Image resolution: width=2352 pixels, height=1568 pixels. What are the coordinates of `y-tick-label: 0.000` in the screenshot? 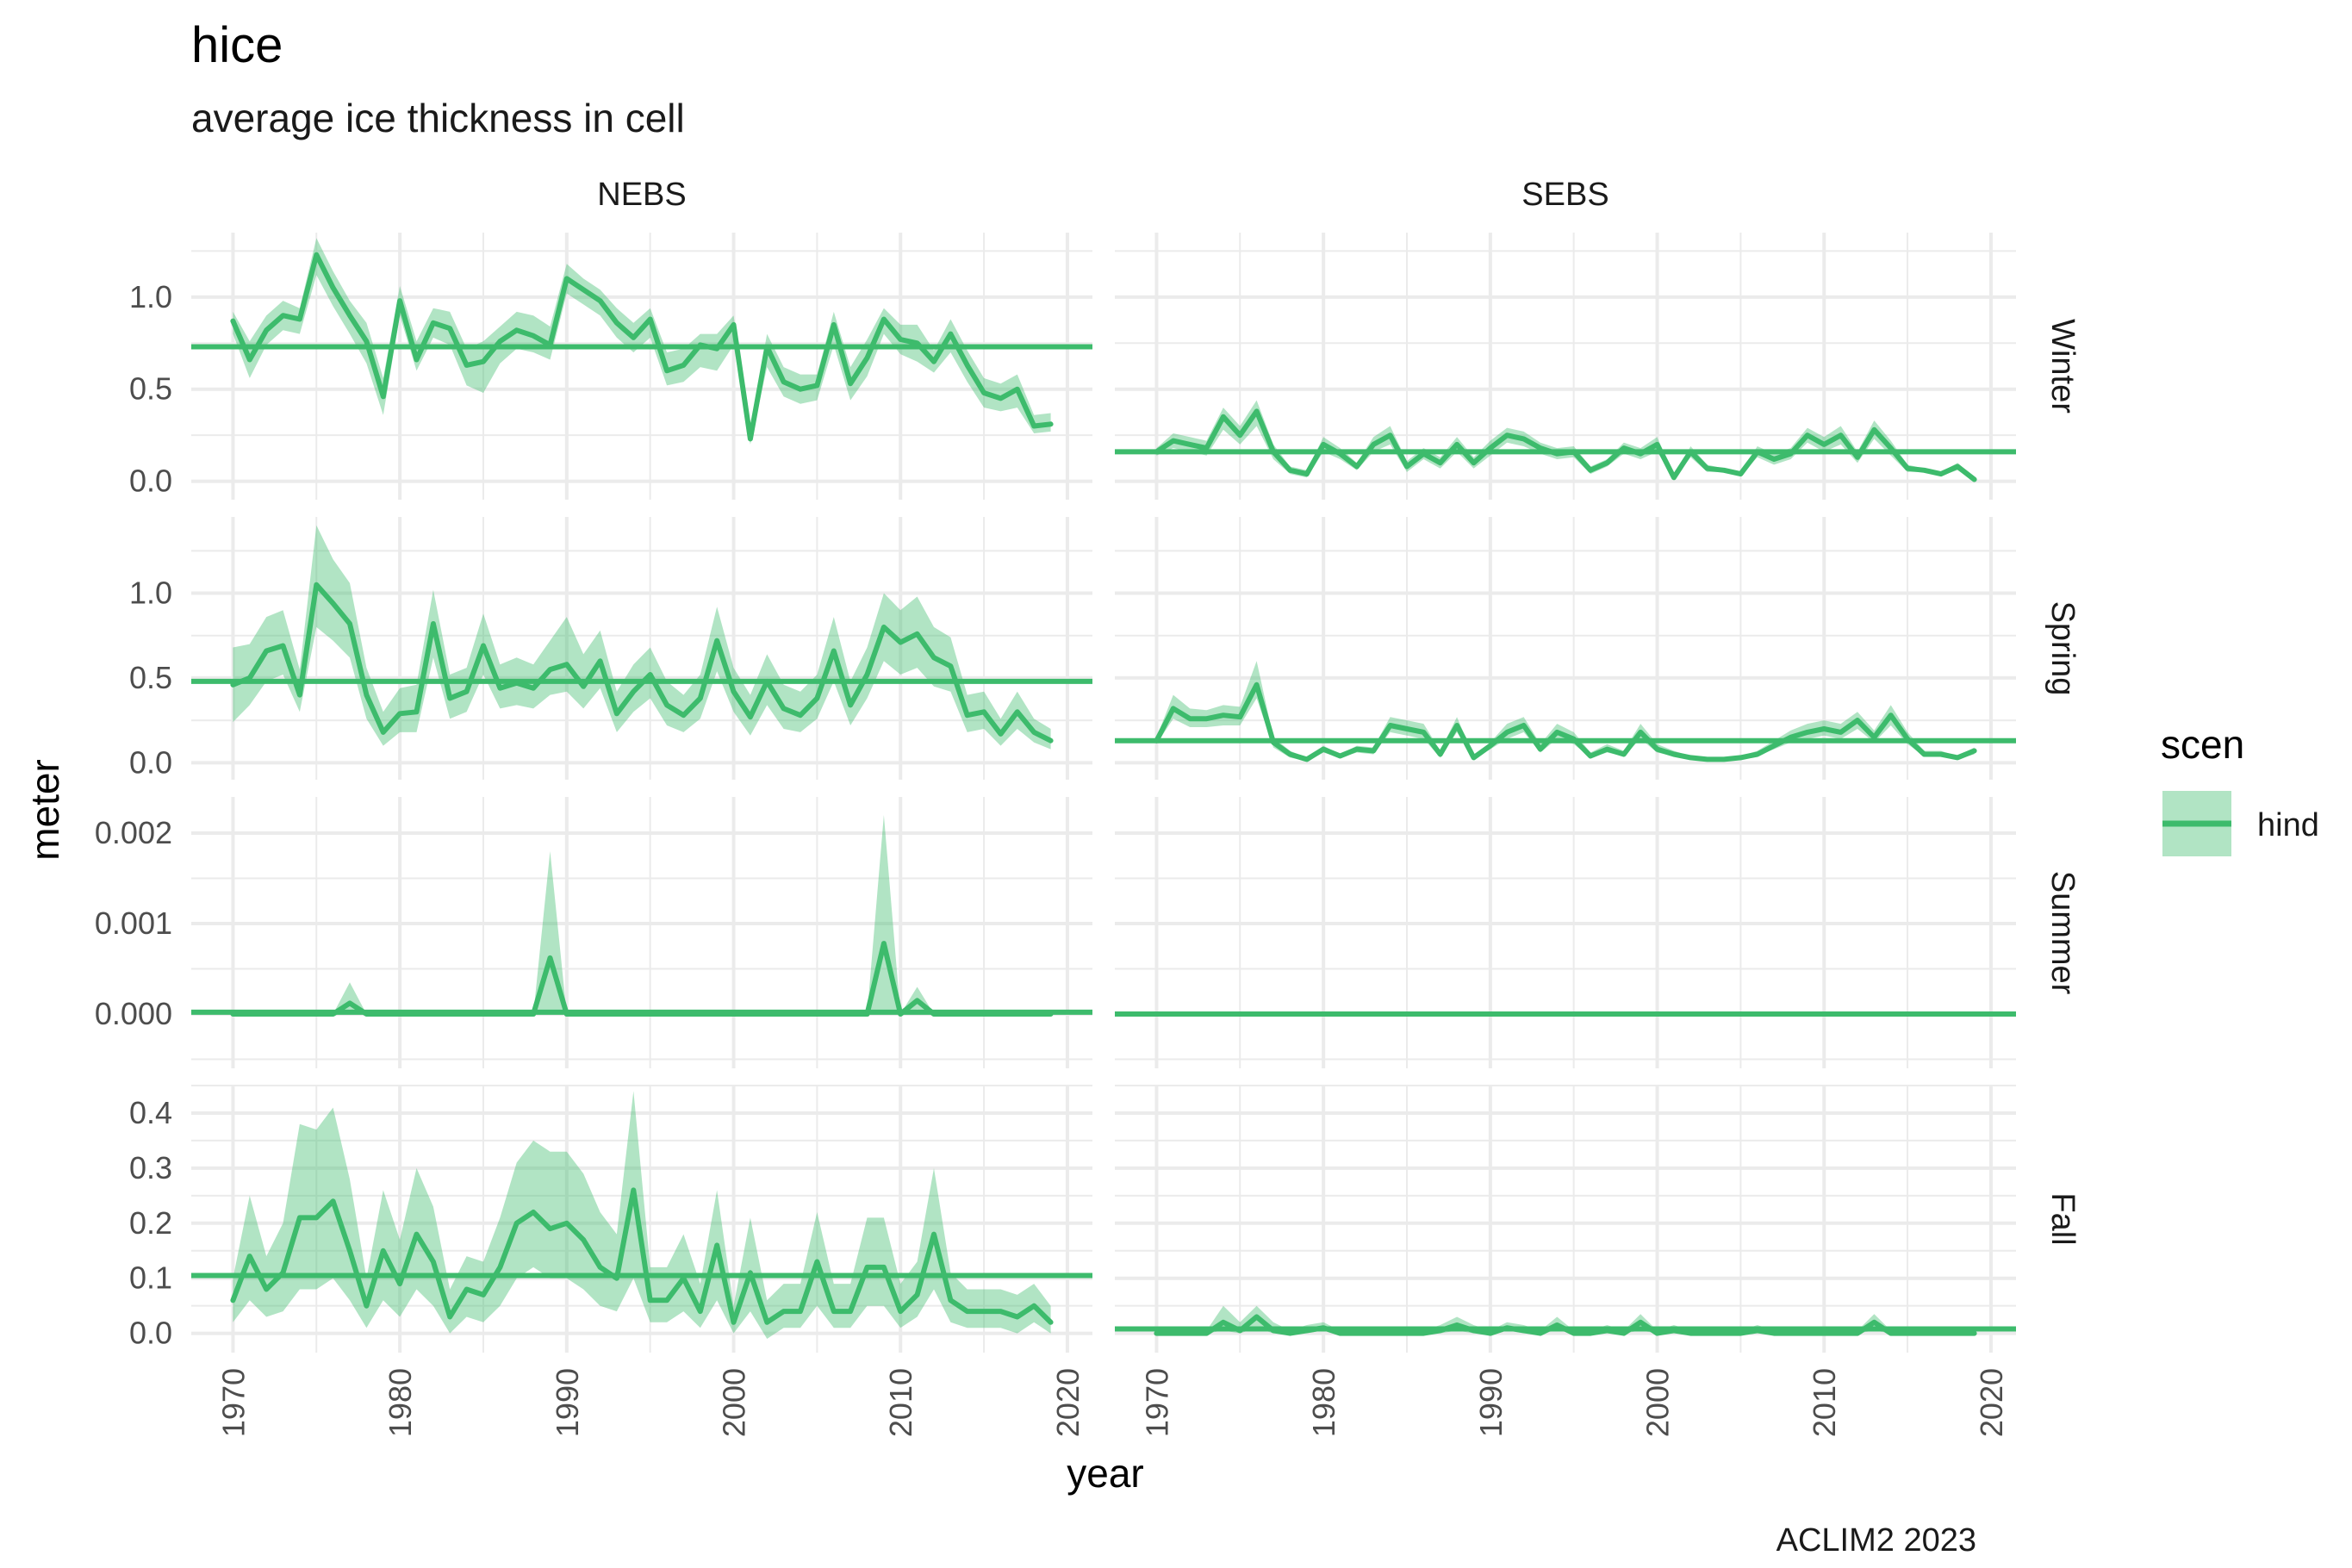 It's located at (134, 1014).